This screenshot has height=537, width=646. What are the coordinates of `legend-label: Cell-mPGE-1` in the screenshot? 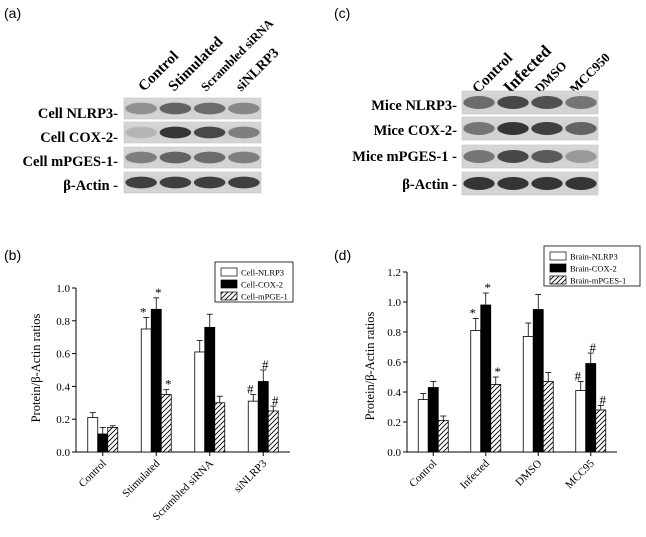 It's located at (264, 297).